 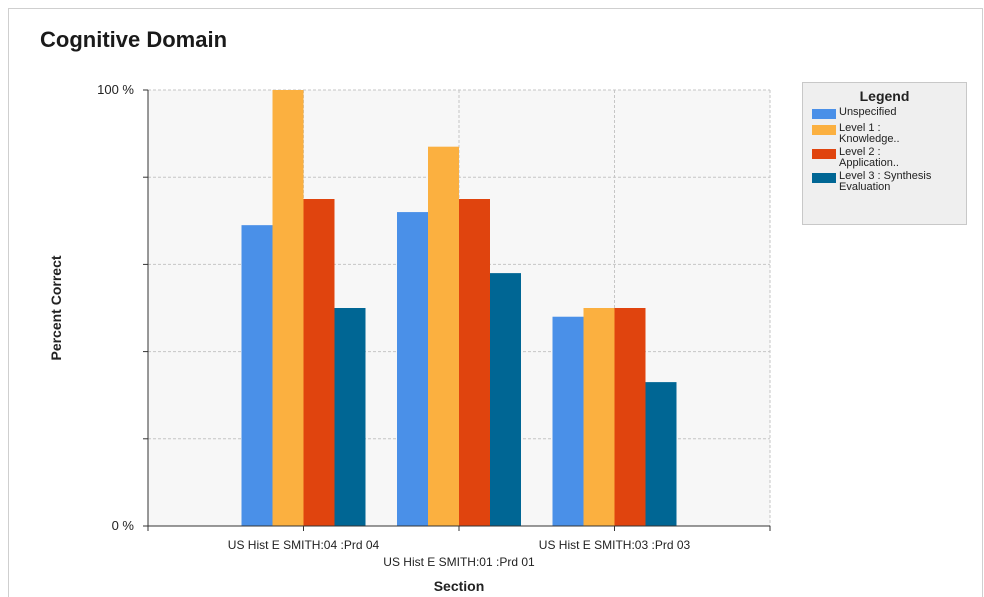 What do you see at coordinates (459, 586) in the screenshot?
I see `x-axis-title: Section` at bounding box center [459, 586].